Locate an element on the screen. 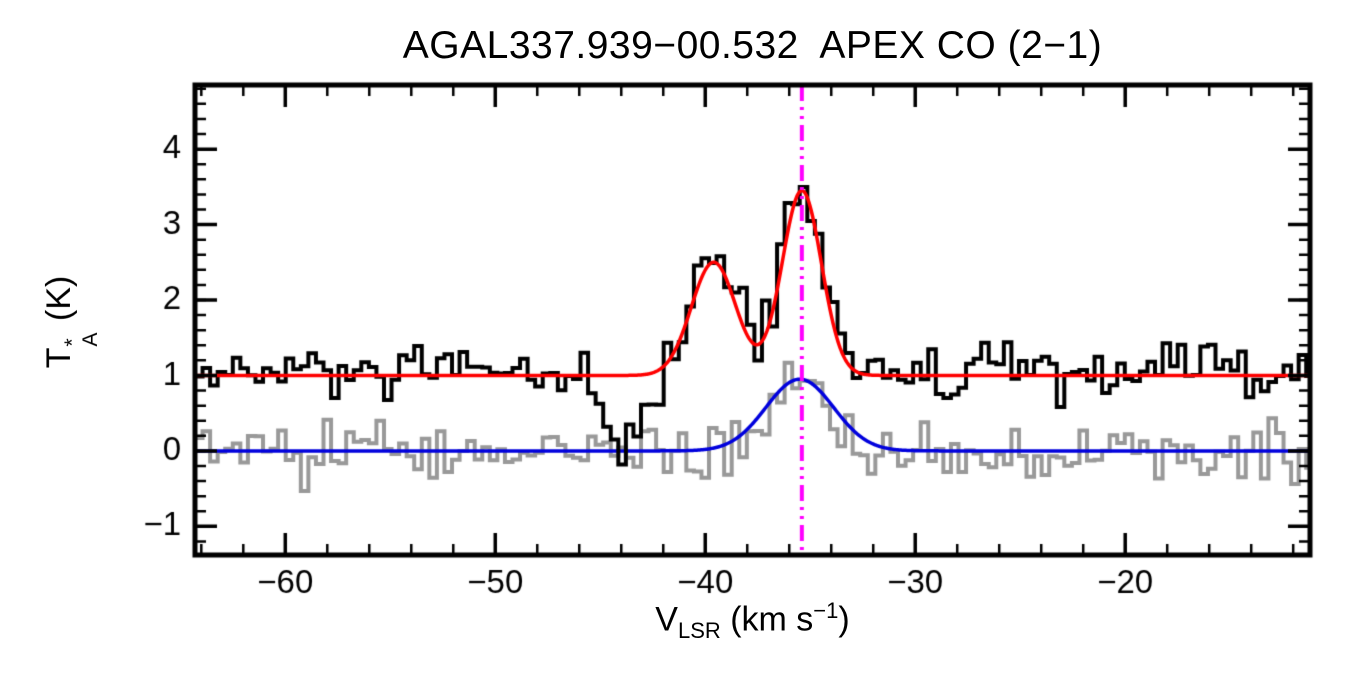 Image resolution: width=1350 pixels, height=675 pixels. x-label-exponent: −1 is located at coordinates (826, 610).